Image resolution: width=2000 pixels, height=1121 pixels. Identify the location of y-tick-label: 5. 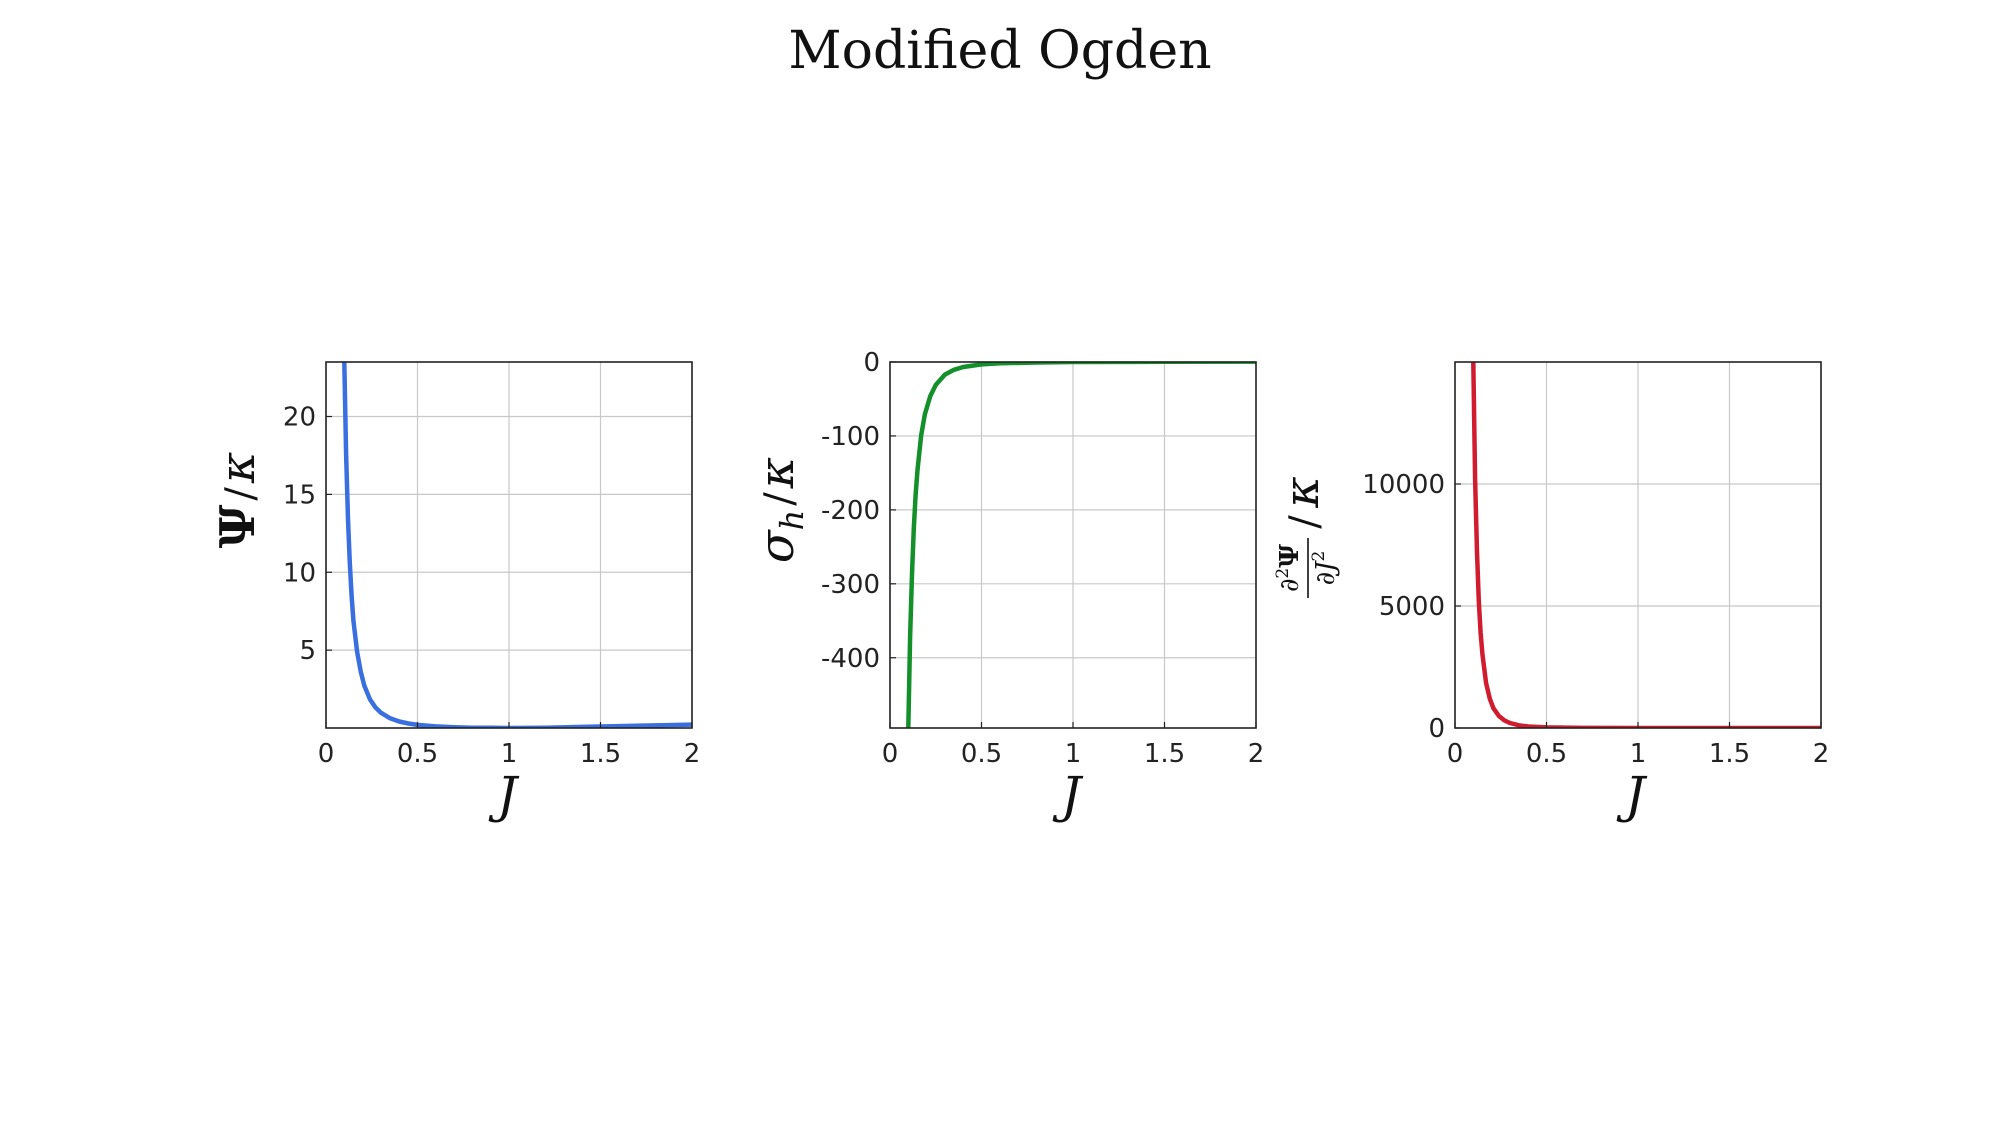
(307, 651).